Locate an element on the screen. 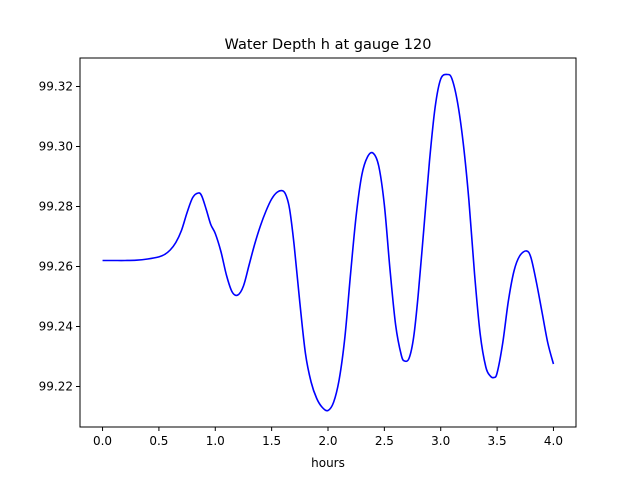 This screenshot has height=480, width=640. x-axis: 0.0 0.5 1.0 1.5 2.0 2.5 3.0 3.5 4.0 is located at coordinates (328, 437).